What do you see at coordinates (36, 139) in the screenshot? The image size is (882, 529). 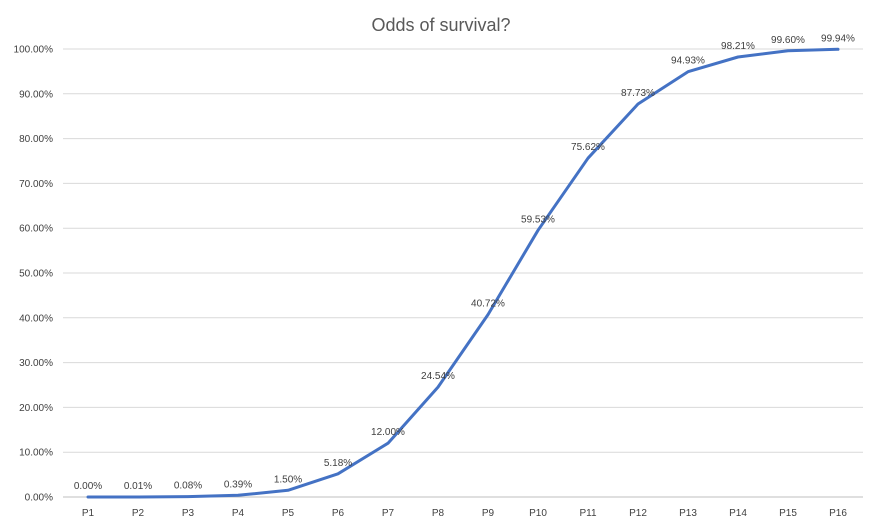 I see `y-tick-label: 80.00%` at bounding box center [36, 139].